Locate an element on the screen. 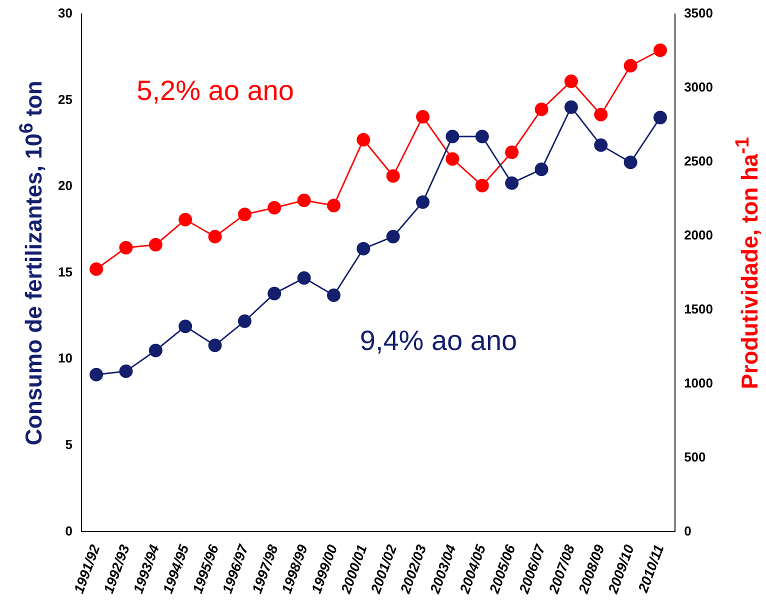 The height and width of the screenshot is (603, 766). y-tick-label: 0 is located at coordinates (68, 530).